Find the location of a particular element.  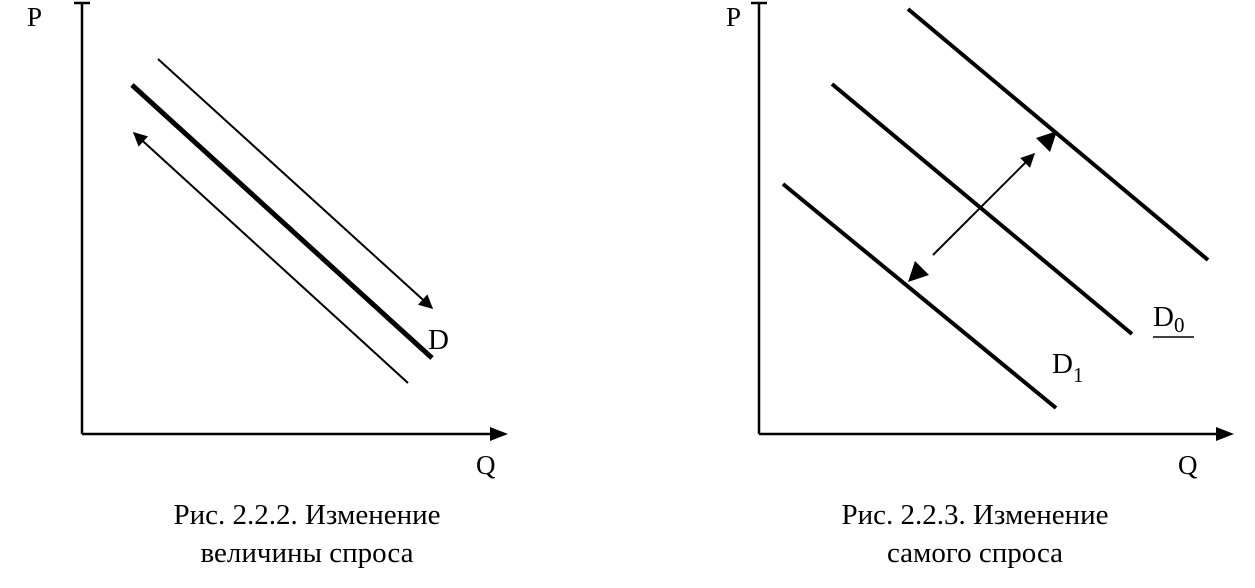

caption-left-line2: величины спроса is located at coordinates (307, 553).